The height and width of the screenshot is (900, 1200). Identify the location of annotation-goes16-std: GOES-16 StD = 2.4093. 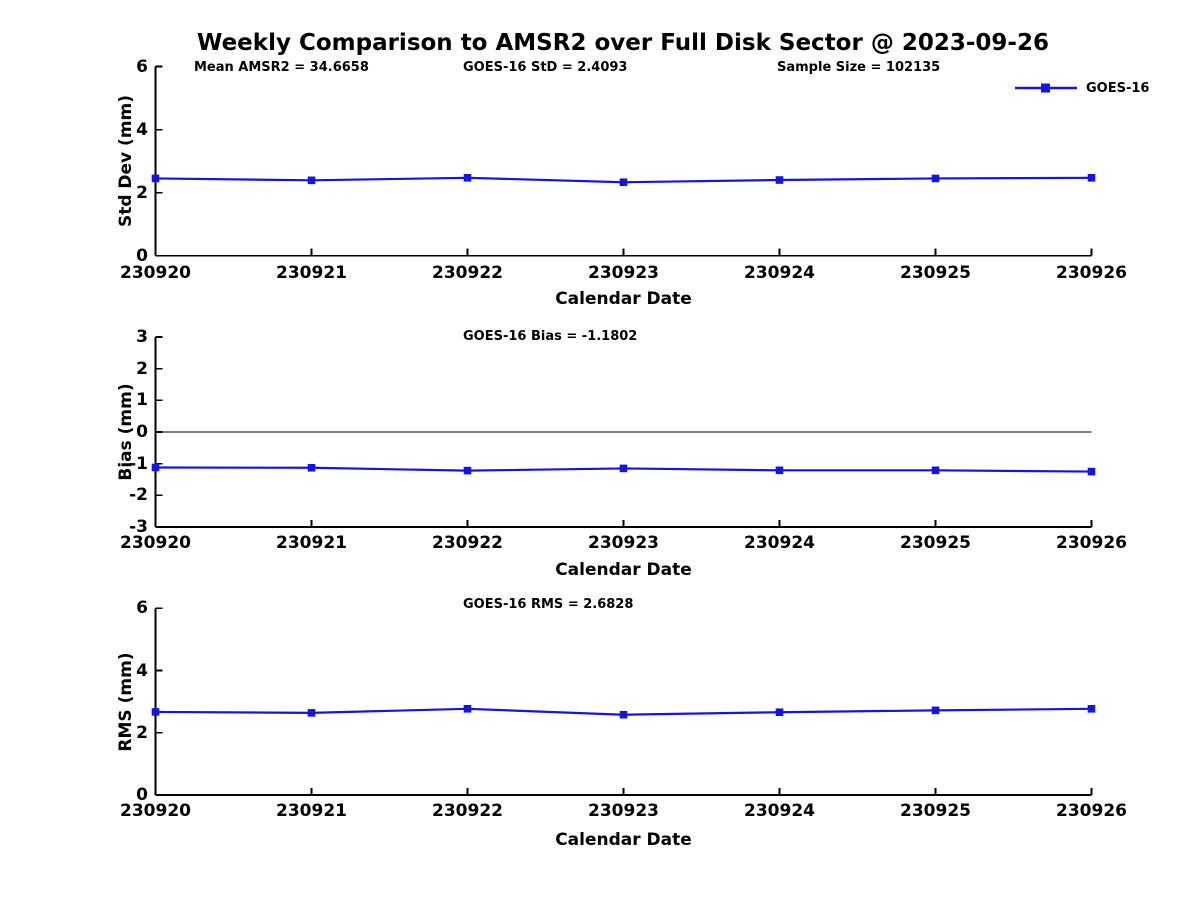
(545, 67).